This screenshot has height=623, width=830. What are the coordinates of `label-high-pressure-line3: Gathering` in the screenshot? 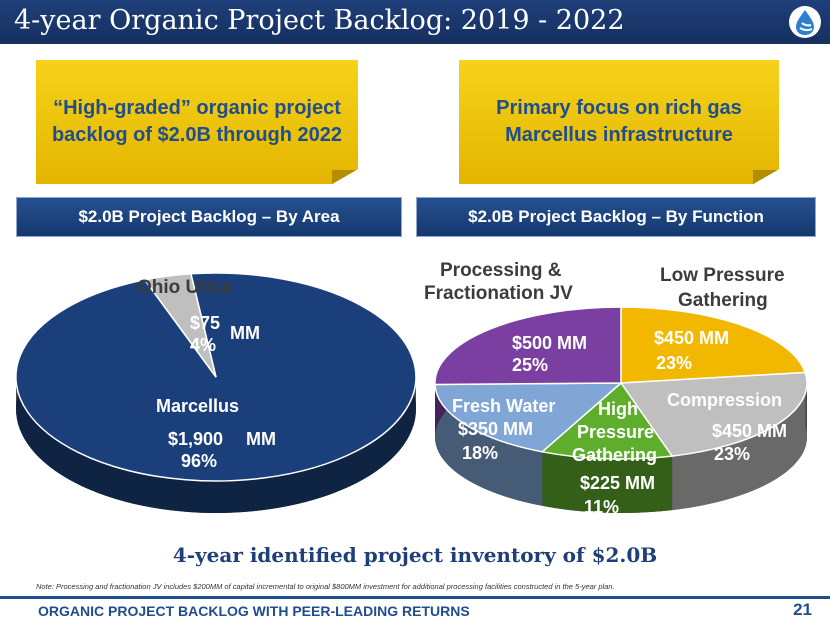 It's located at (615, 455).